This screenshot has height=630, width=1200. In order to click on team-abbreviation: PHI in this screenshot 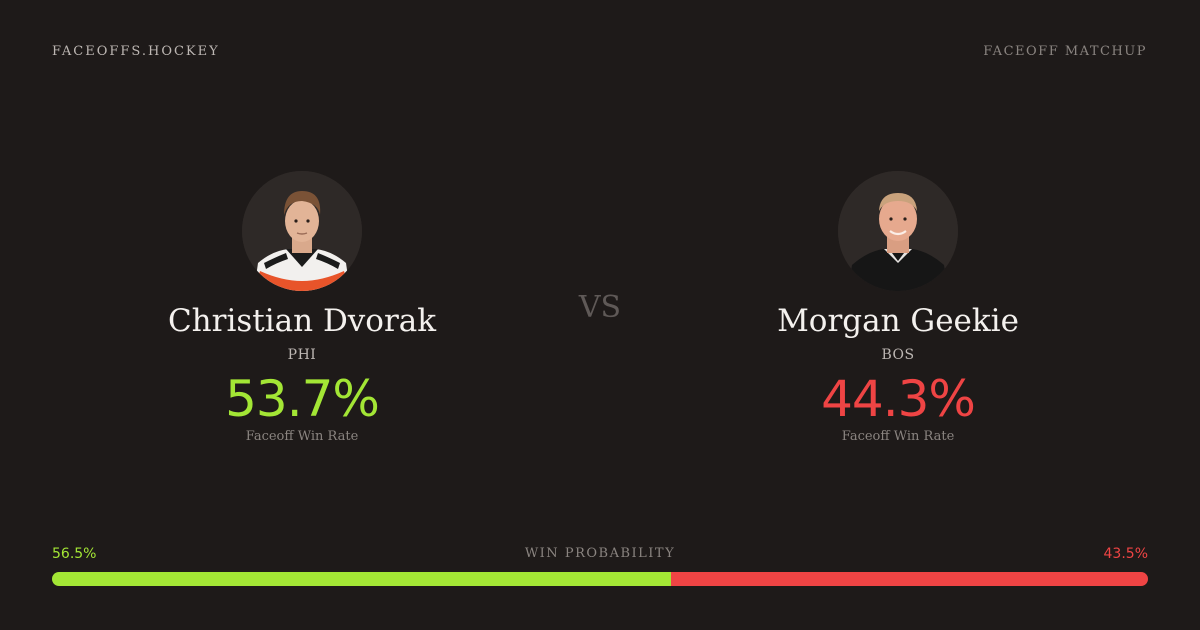, I will do `click(302, 355)`.